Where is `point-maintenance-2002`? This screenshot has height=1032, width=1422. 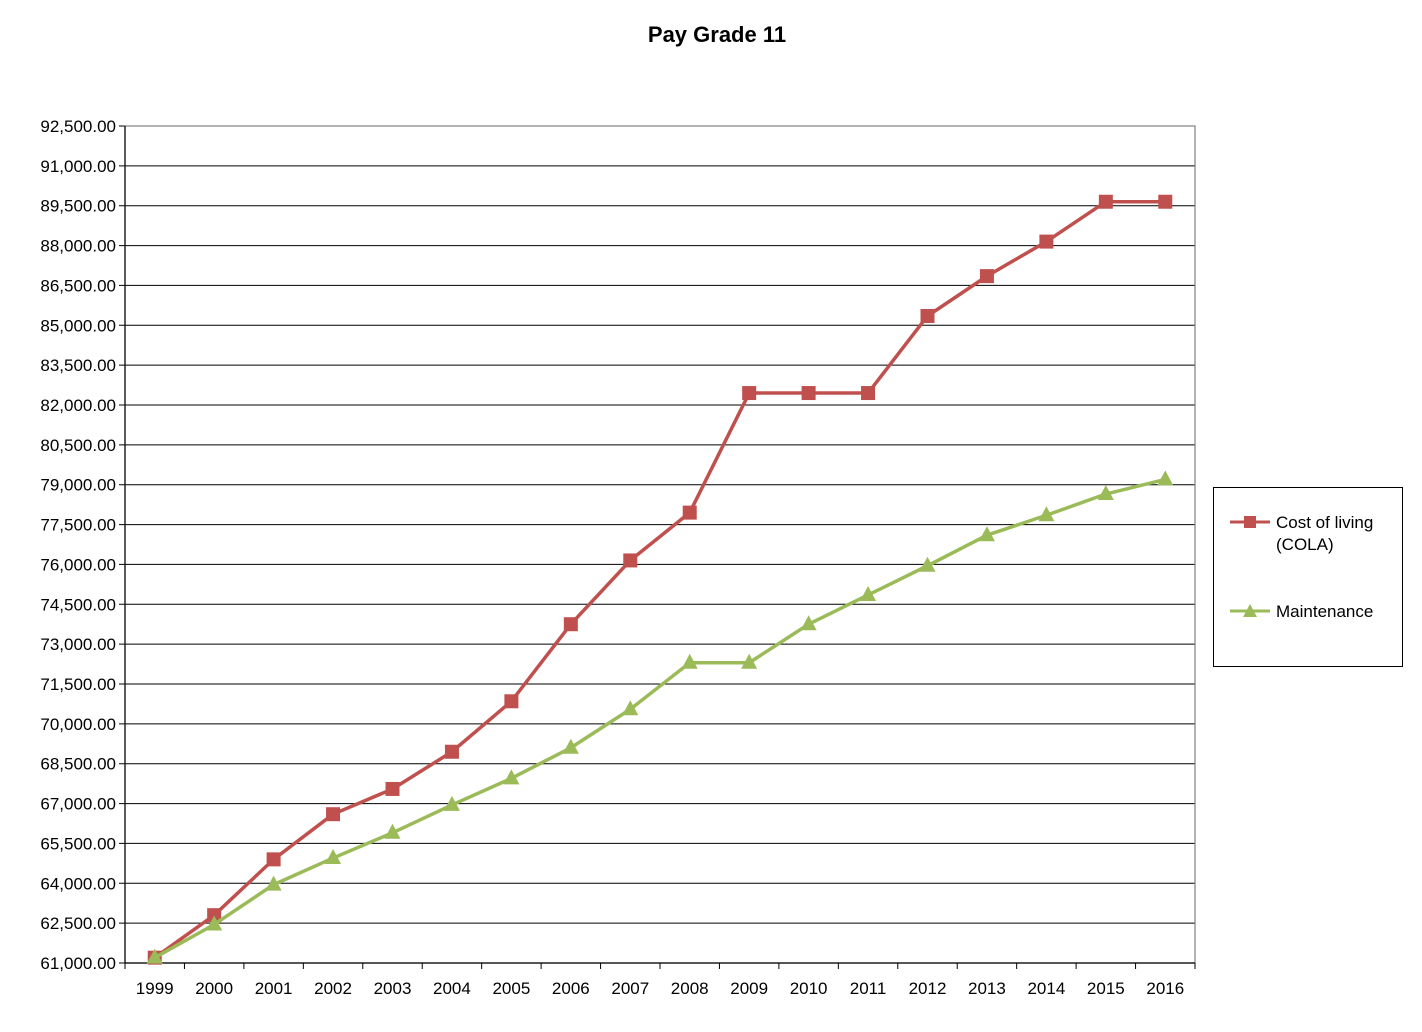
point-maintenance-2002 is located at coordinates (333, 857).